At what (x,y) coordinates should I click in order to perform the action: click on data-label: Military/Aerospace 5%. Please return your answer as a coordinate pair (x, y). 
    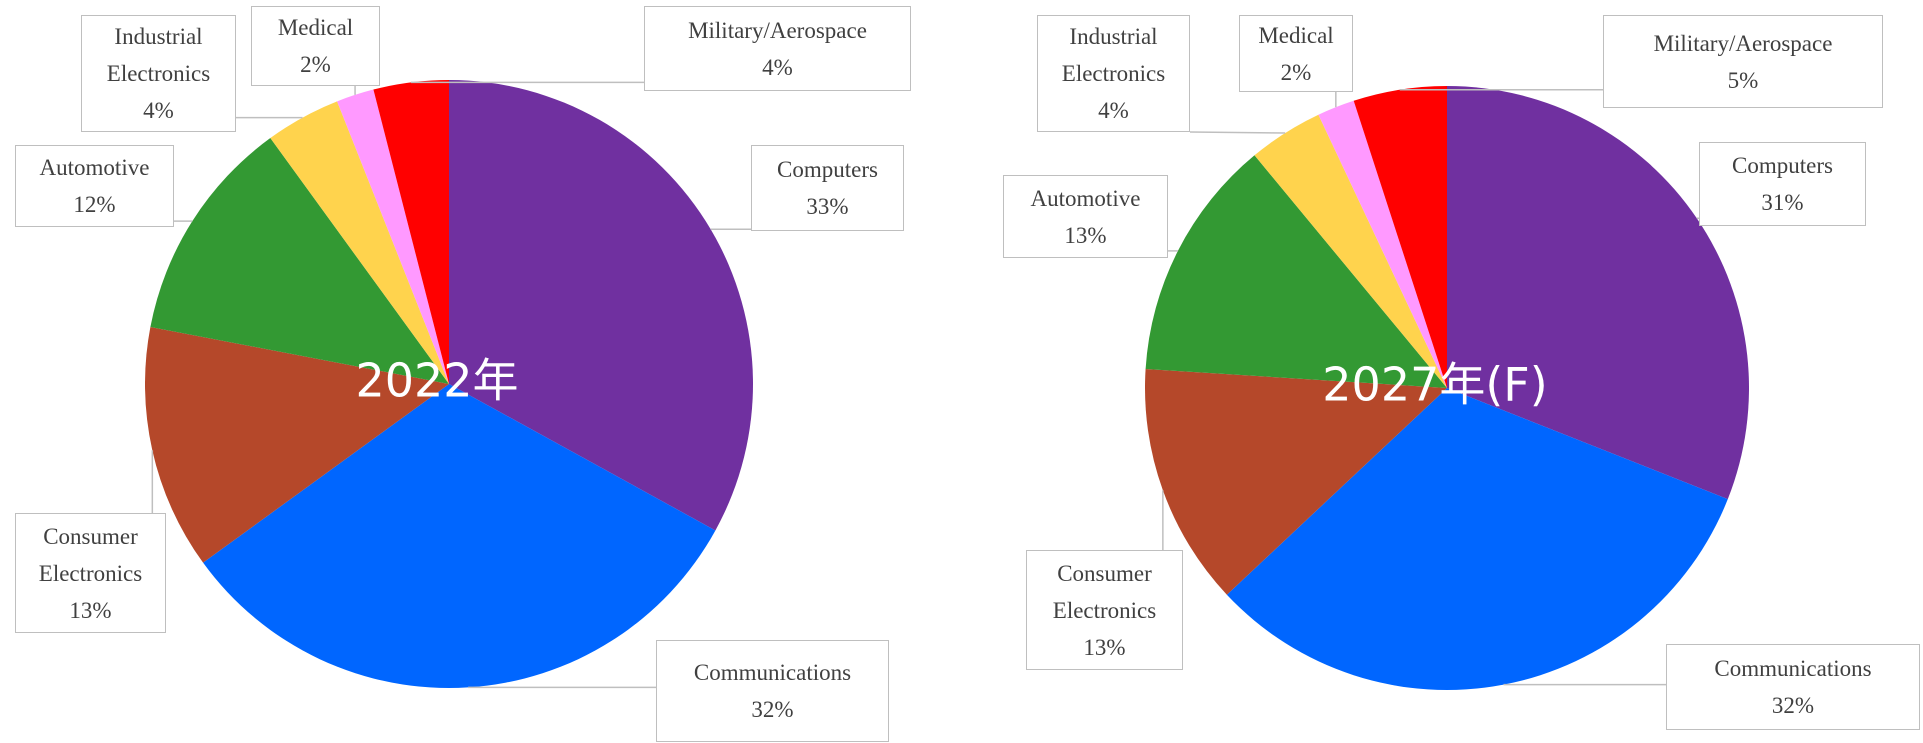
    Looking at the image, I should click on (1743, 61).